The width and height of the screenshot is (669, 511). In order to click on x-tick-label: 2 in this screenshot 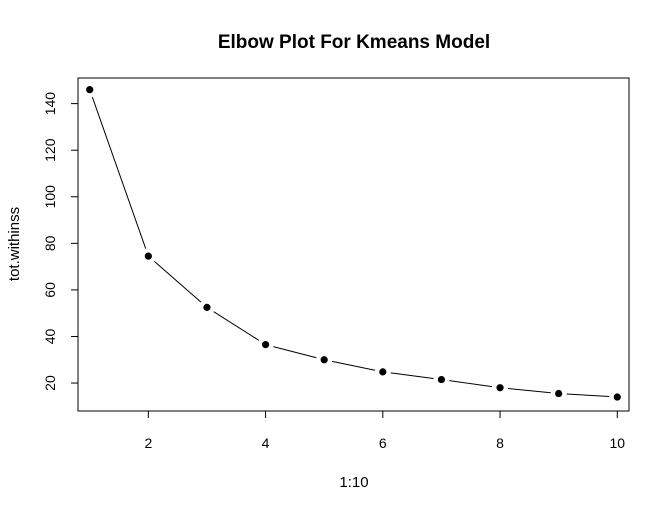, I will do `click(148, 443)`.